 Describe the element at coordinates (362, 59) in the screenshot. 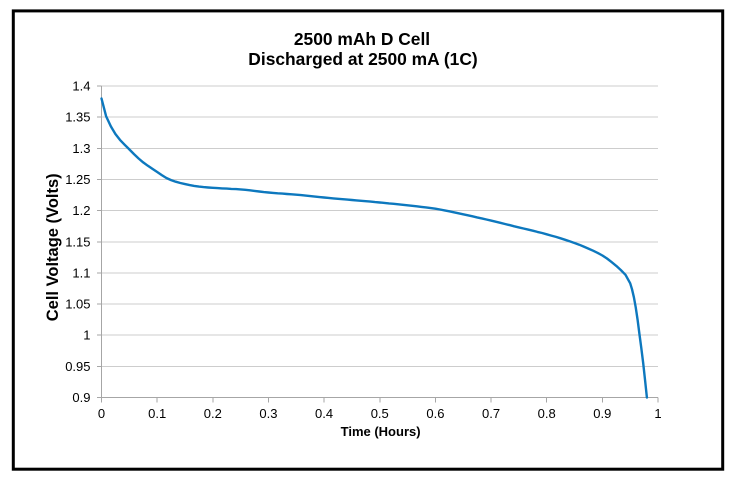

I see `svg-text: Discharged at 2500 mA (1C)` at that location.